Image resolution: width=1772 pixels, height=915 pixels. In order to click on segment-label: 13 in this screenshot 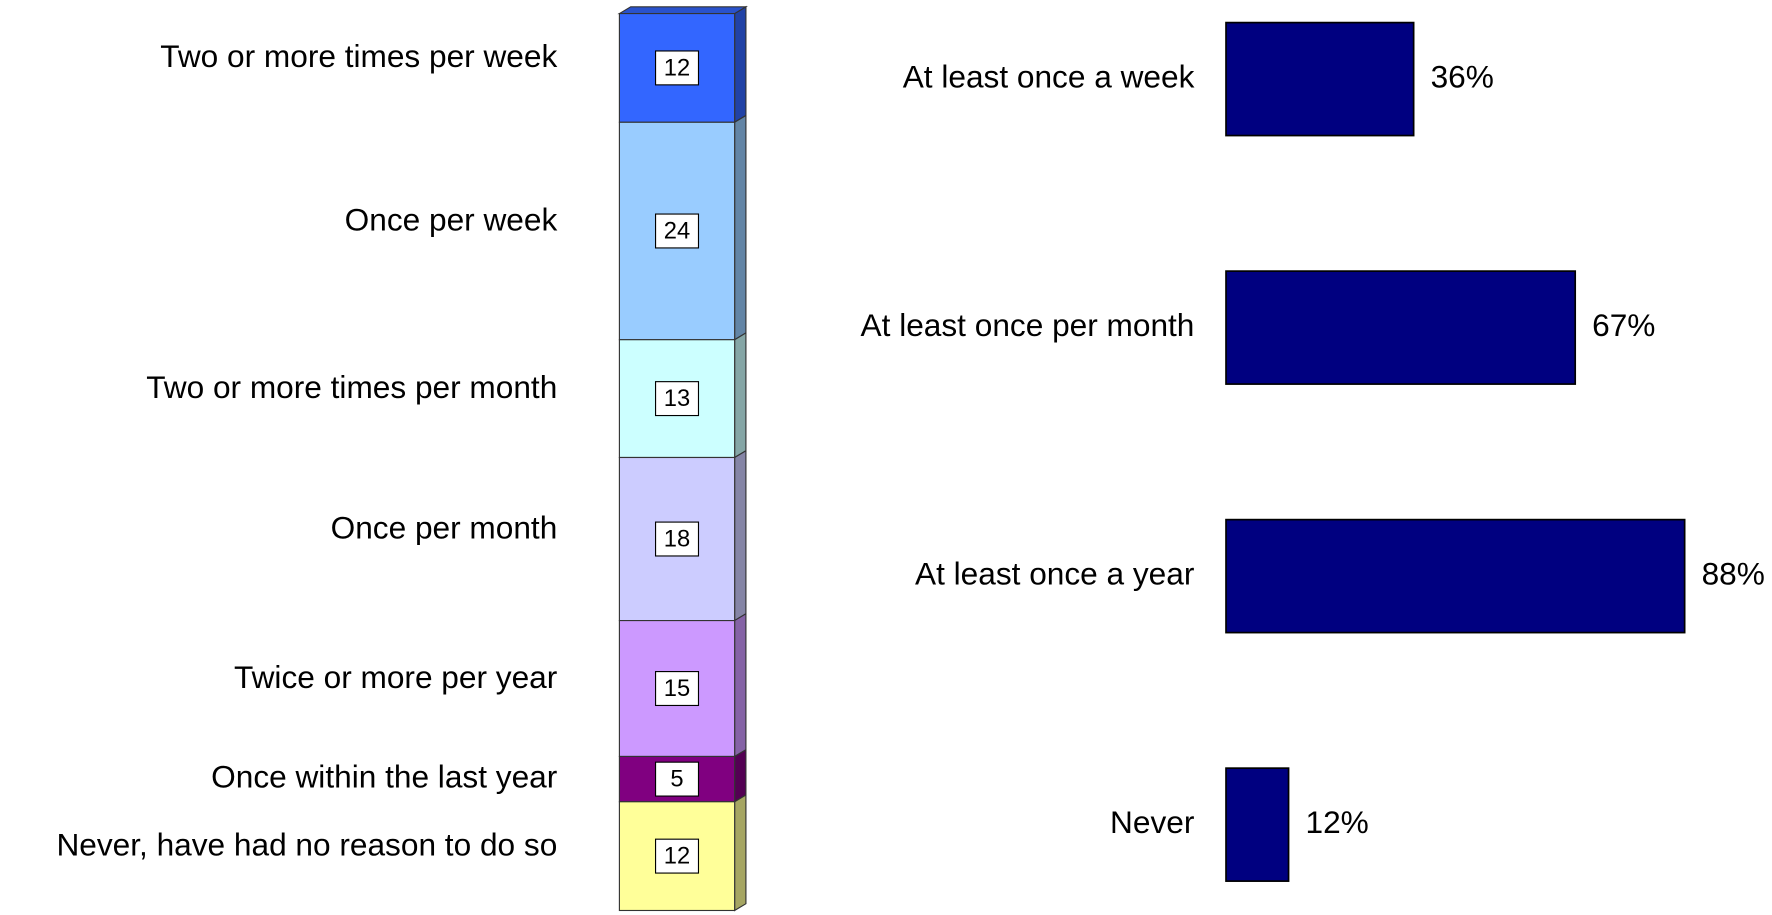, I will do `click(677, 399)`.